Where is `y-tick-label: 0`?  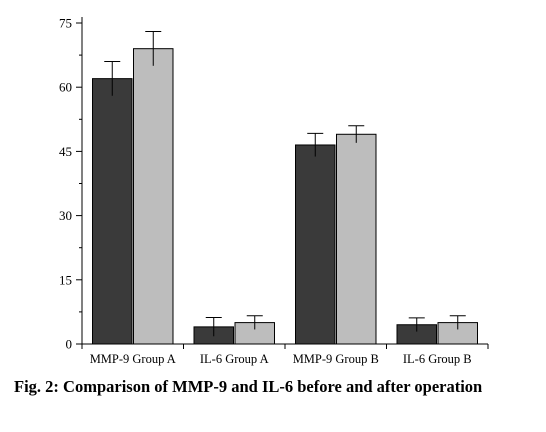
y-tick-label: 0 is located at coordinates (69, 344).